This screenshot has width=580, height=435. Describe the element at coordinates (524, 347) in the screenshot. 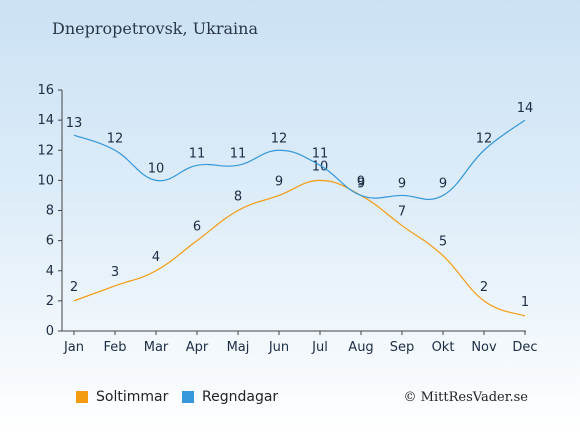

I see `x-tick-label: Dec` at that location.